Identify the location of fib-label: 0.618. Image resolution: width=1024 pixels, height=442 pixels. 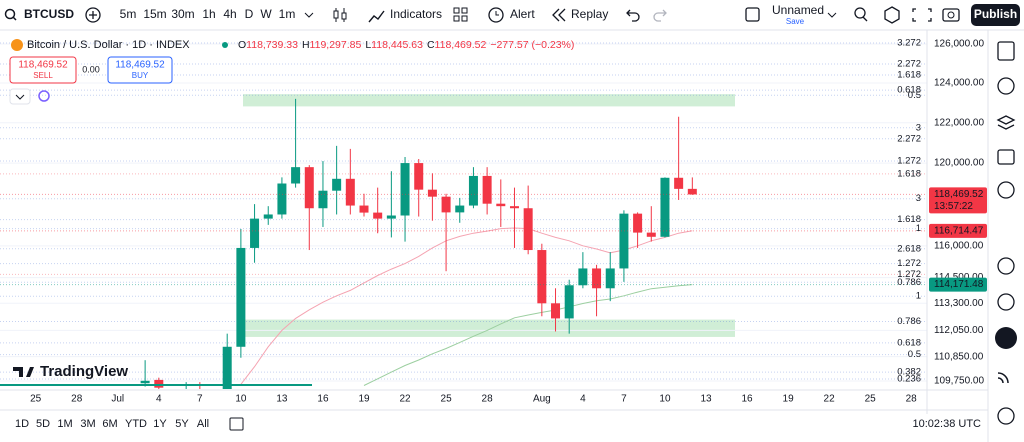
(909, 90).